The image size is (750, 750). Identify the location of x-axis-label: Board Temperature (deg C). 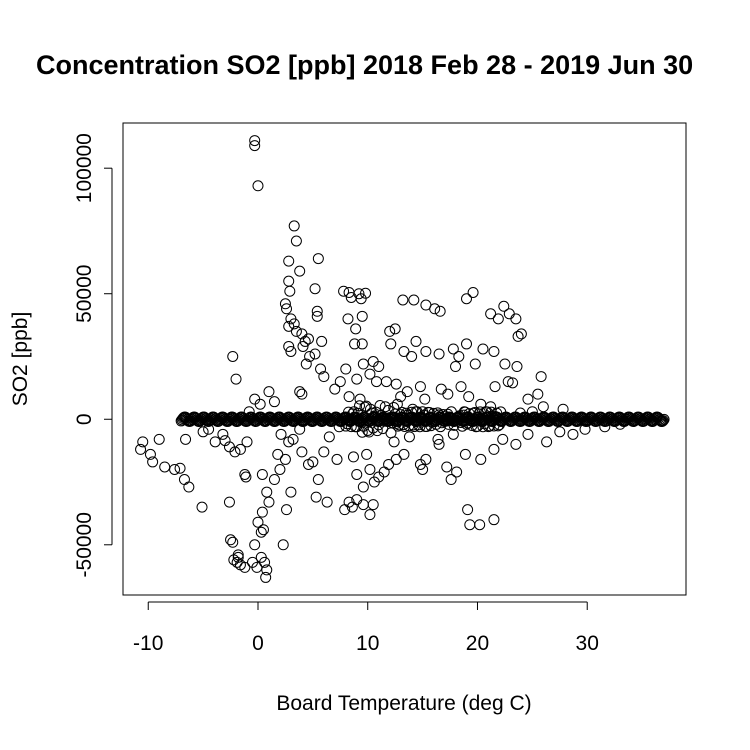
(403, 703).